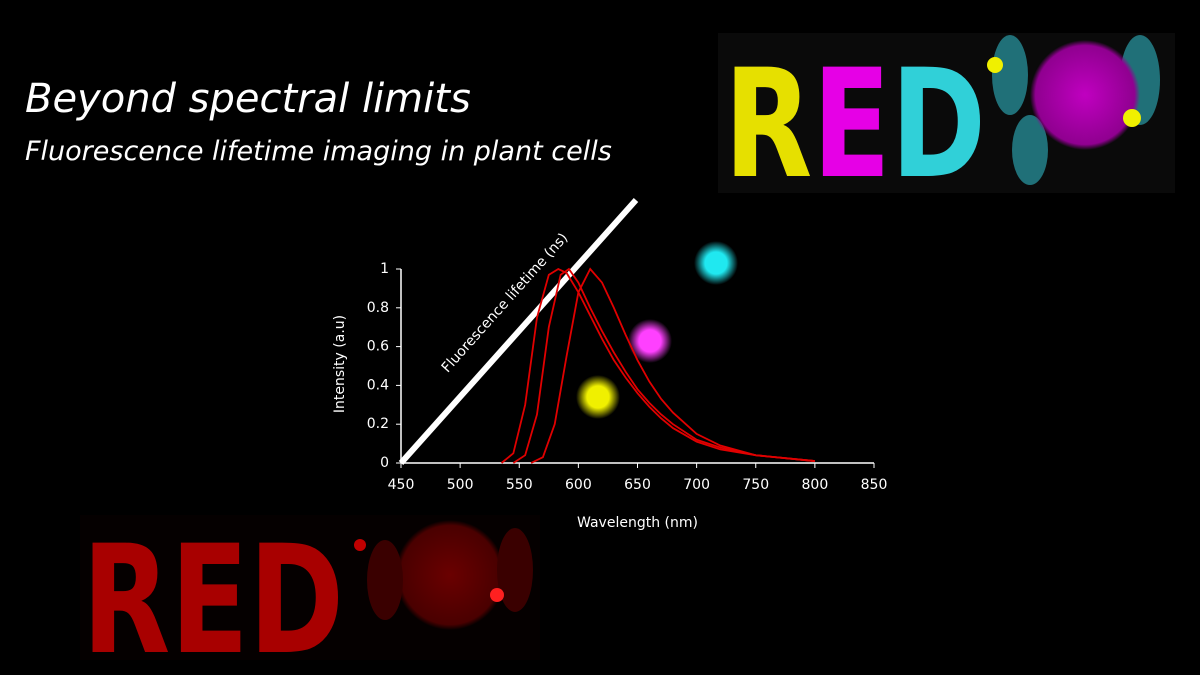 The image size is (1200, 675). I want to click on x-tick-label: 550, so click(519, 485).